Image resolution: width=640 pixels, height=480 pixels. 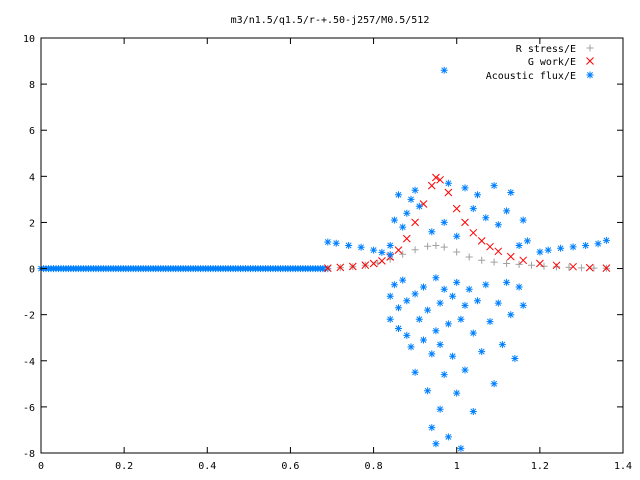 I want to click on legend: R stress/E G work/E Acoustic flux/E, so click(x=540, y=63).